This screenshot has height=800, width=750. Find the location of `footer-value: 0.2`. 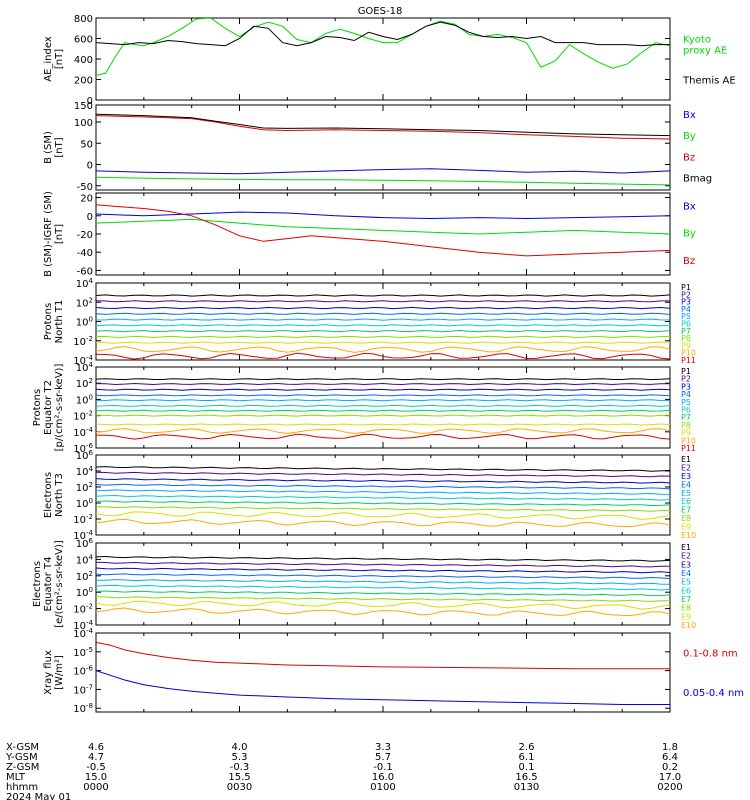

footer-value: 0.2 is located at coordinates (670, 767).